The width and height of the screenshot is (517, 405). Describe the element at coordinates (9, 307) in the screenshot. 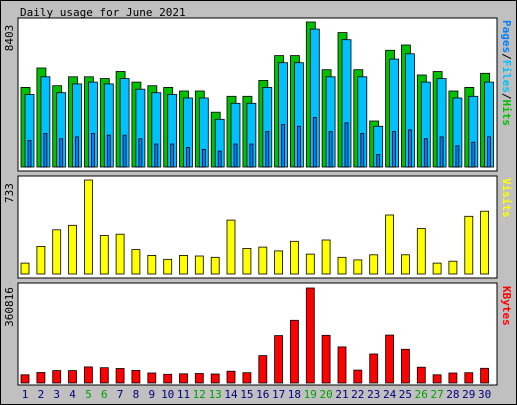

I see `kbytes-max-label: 360816` at that location.